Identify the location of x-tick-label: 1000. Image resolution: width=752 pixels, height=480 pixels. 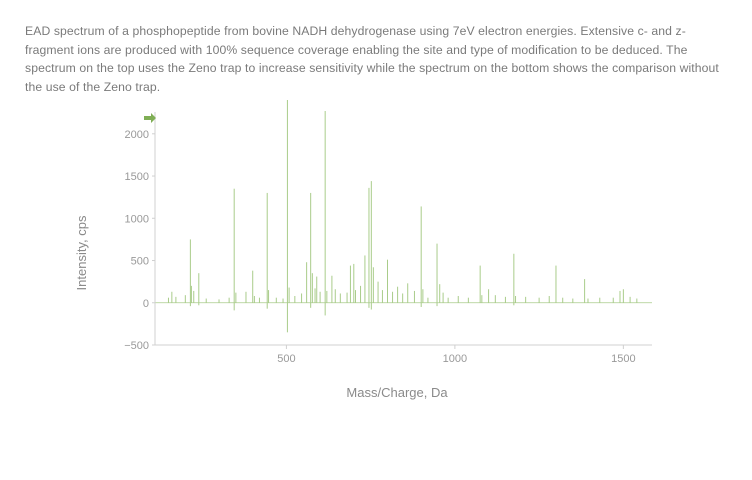
(455, 359).